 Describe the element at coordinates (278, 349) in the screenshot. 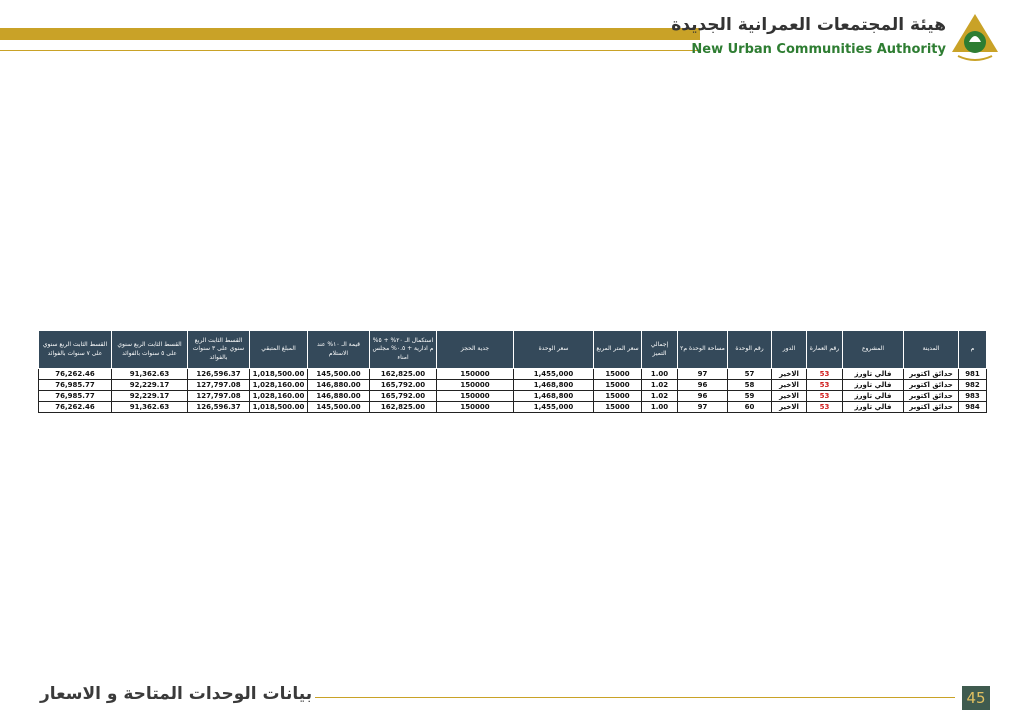

I see `column-header: المبلغ المتبقي` at that location.